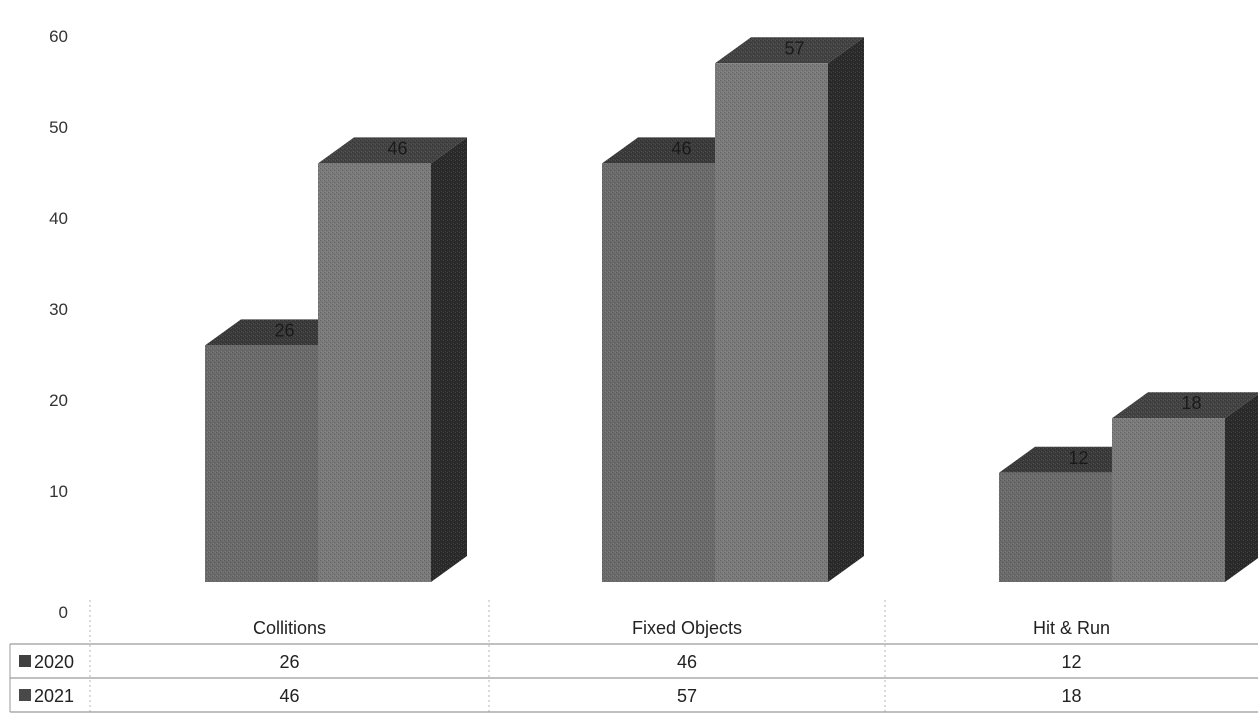 This screenshot has width=1258, height=714. I want to click on category-label: Fixed Objects, so click(687, 628).